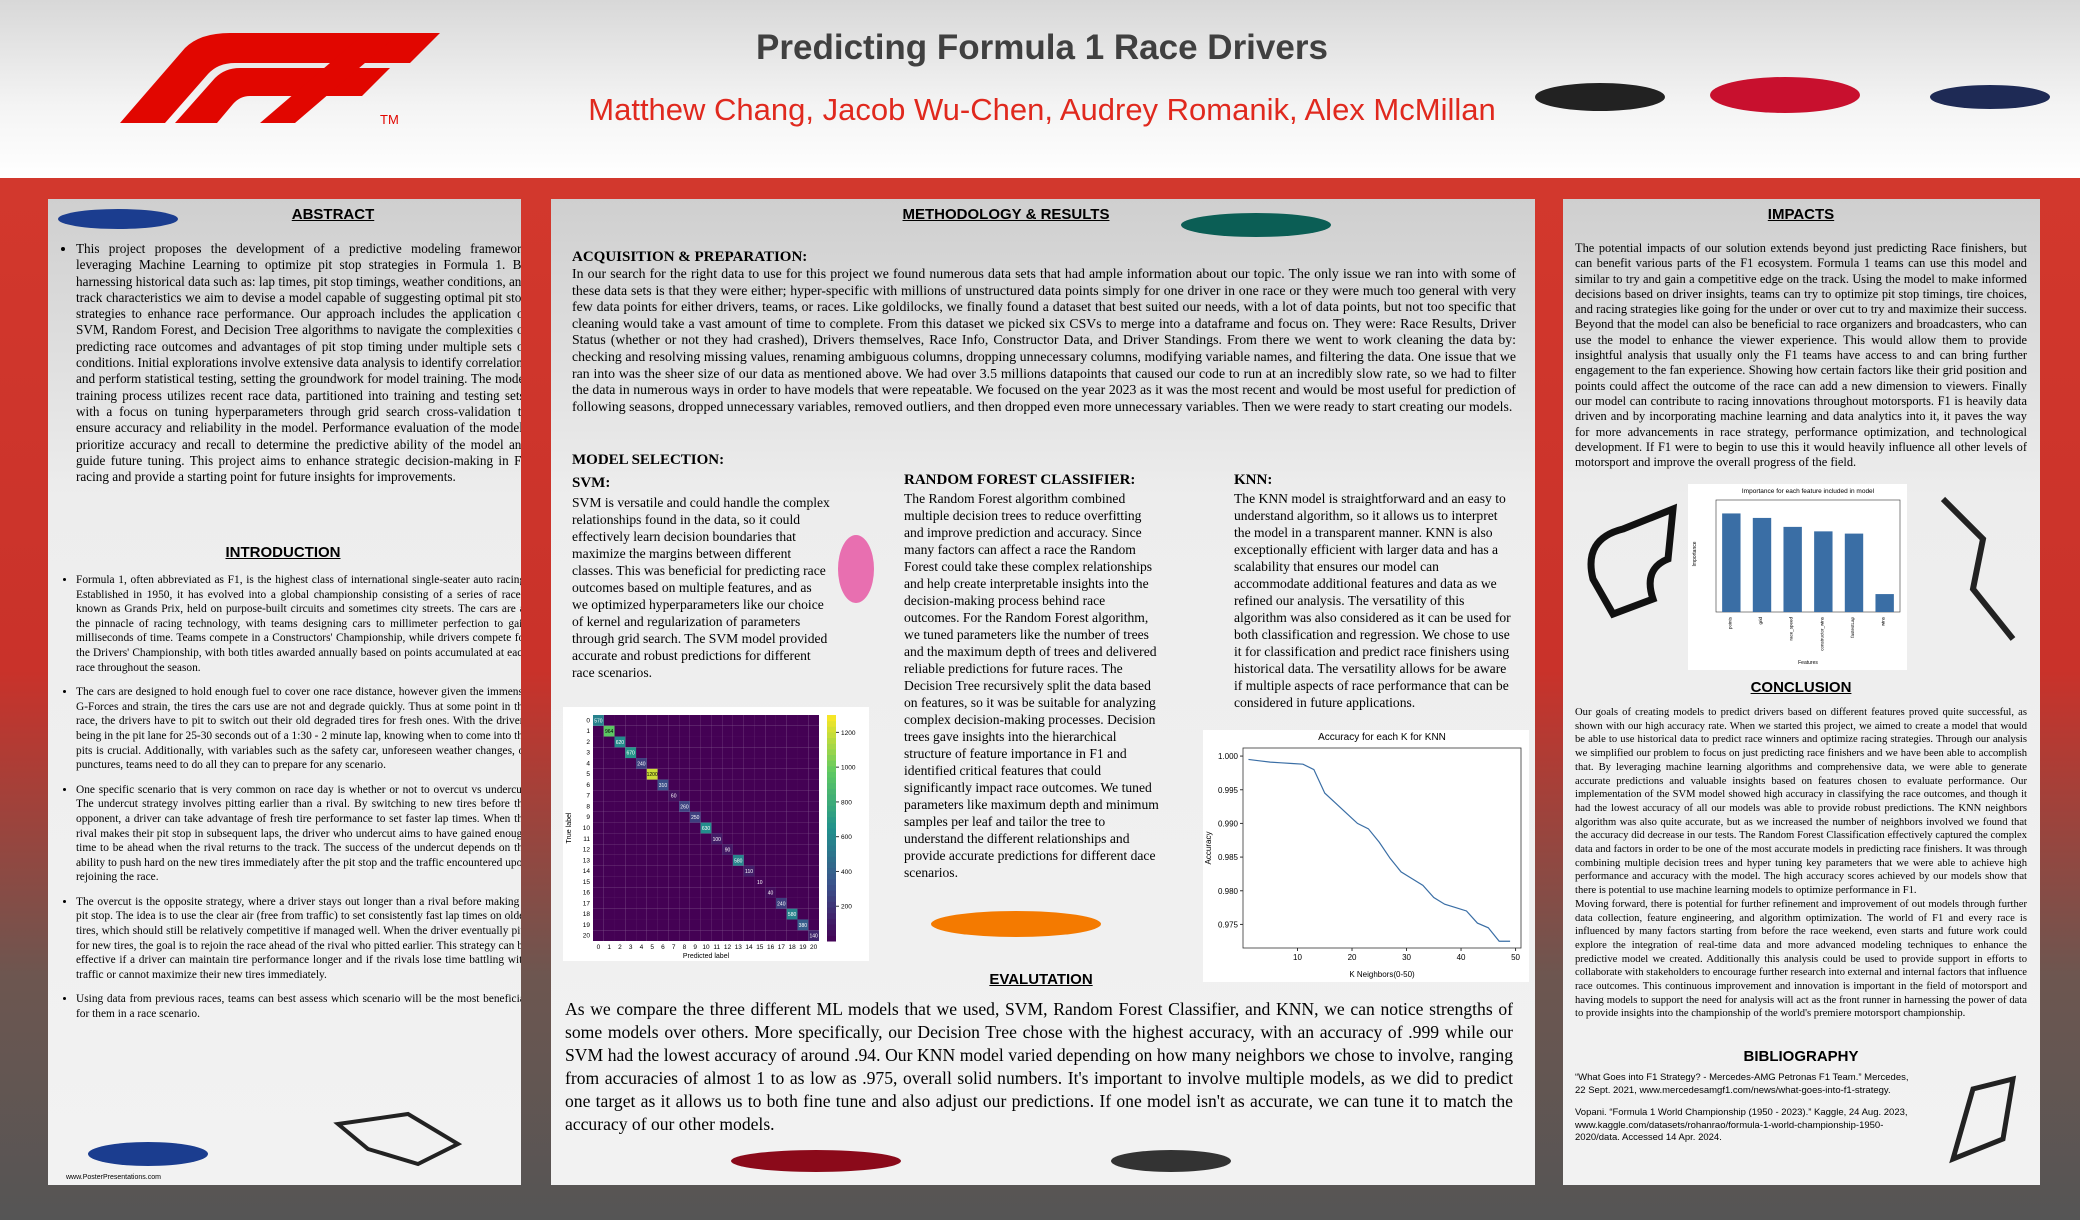 The height and width of the screenshot is (1220, 2080). What do you see at coordinates (1382, 974) in the screenshot?
I see `x-label: K Neighbors(0-50)` at bounding box center [1382, 974].